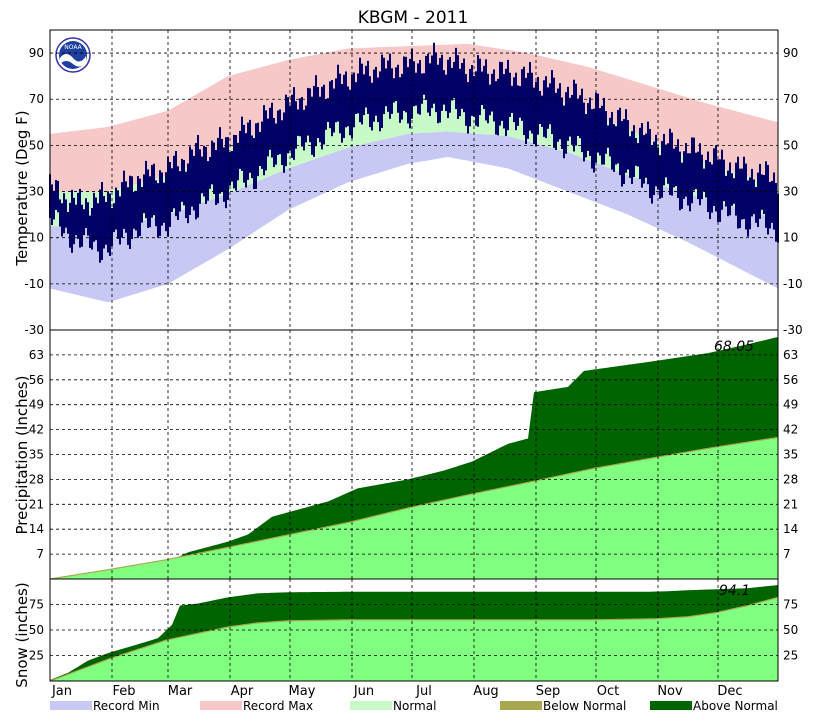  Describe the element at coordinates (34, 284) in the screenshot. I see `temperature-tick-left: -10` at that location.